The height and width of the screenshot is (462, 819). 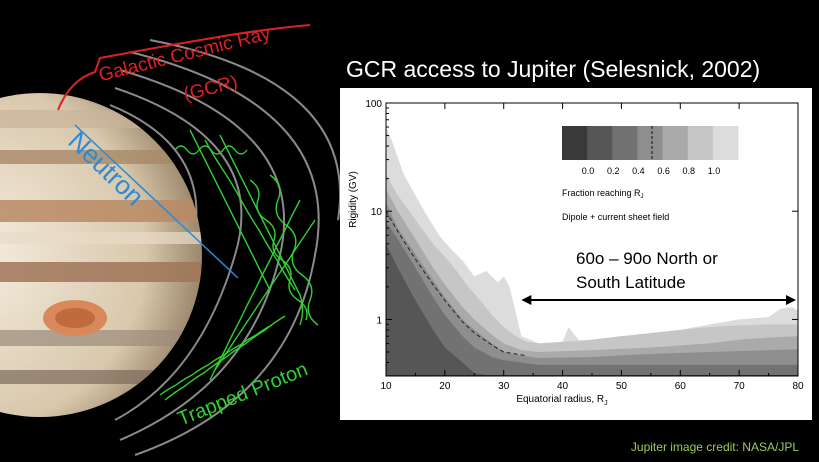 I want to click on trapped-proton-paths, so click(x=239, y=265).